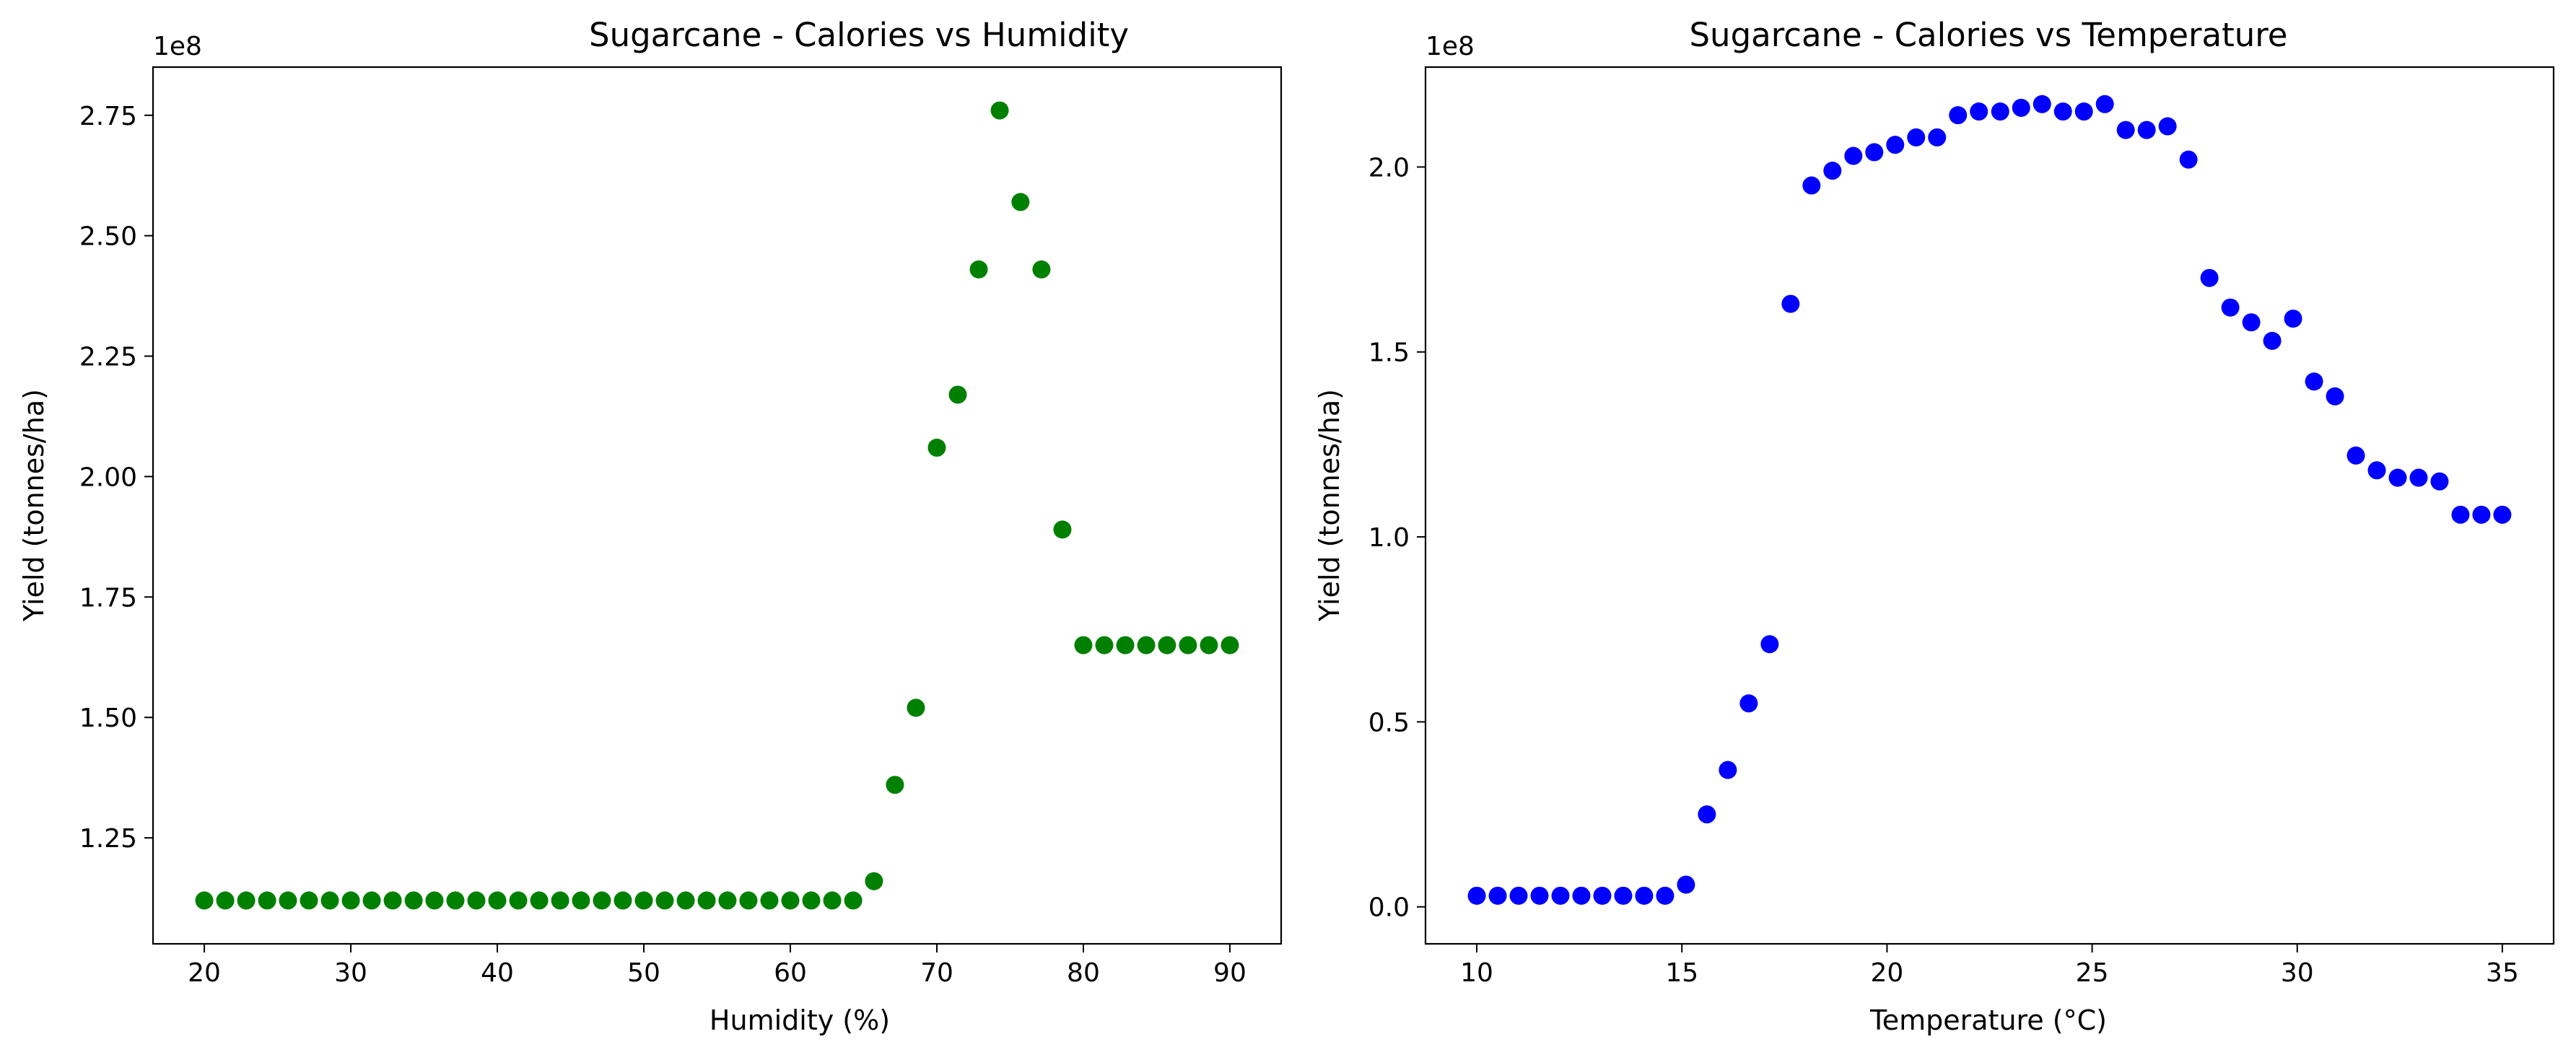 This screenshot has height=1060, width=2576. What do you see at coordinates (1389, 908) in the screenshot?
I see `temperature-y-tick-label: 0.0` at bounding box center [1389, 908].